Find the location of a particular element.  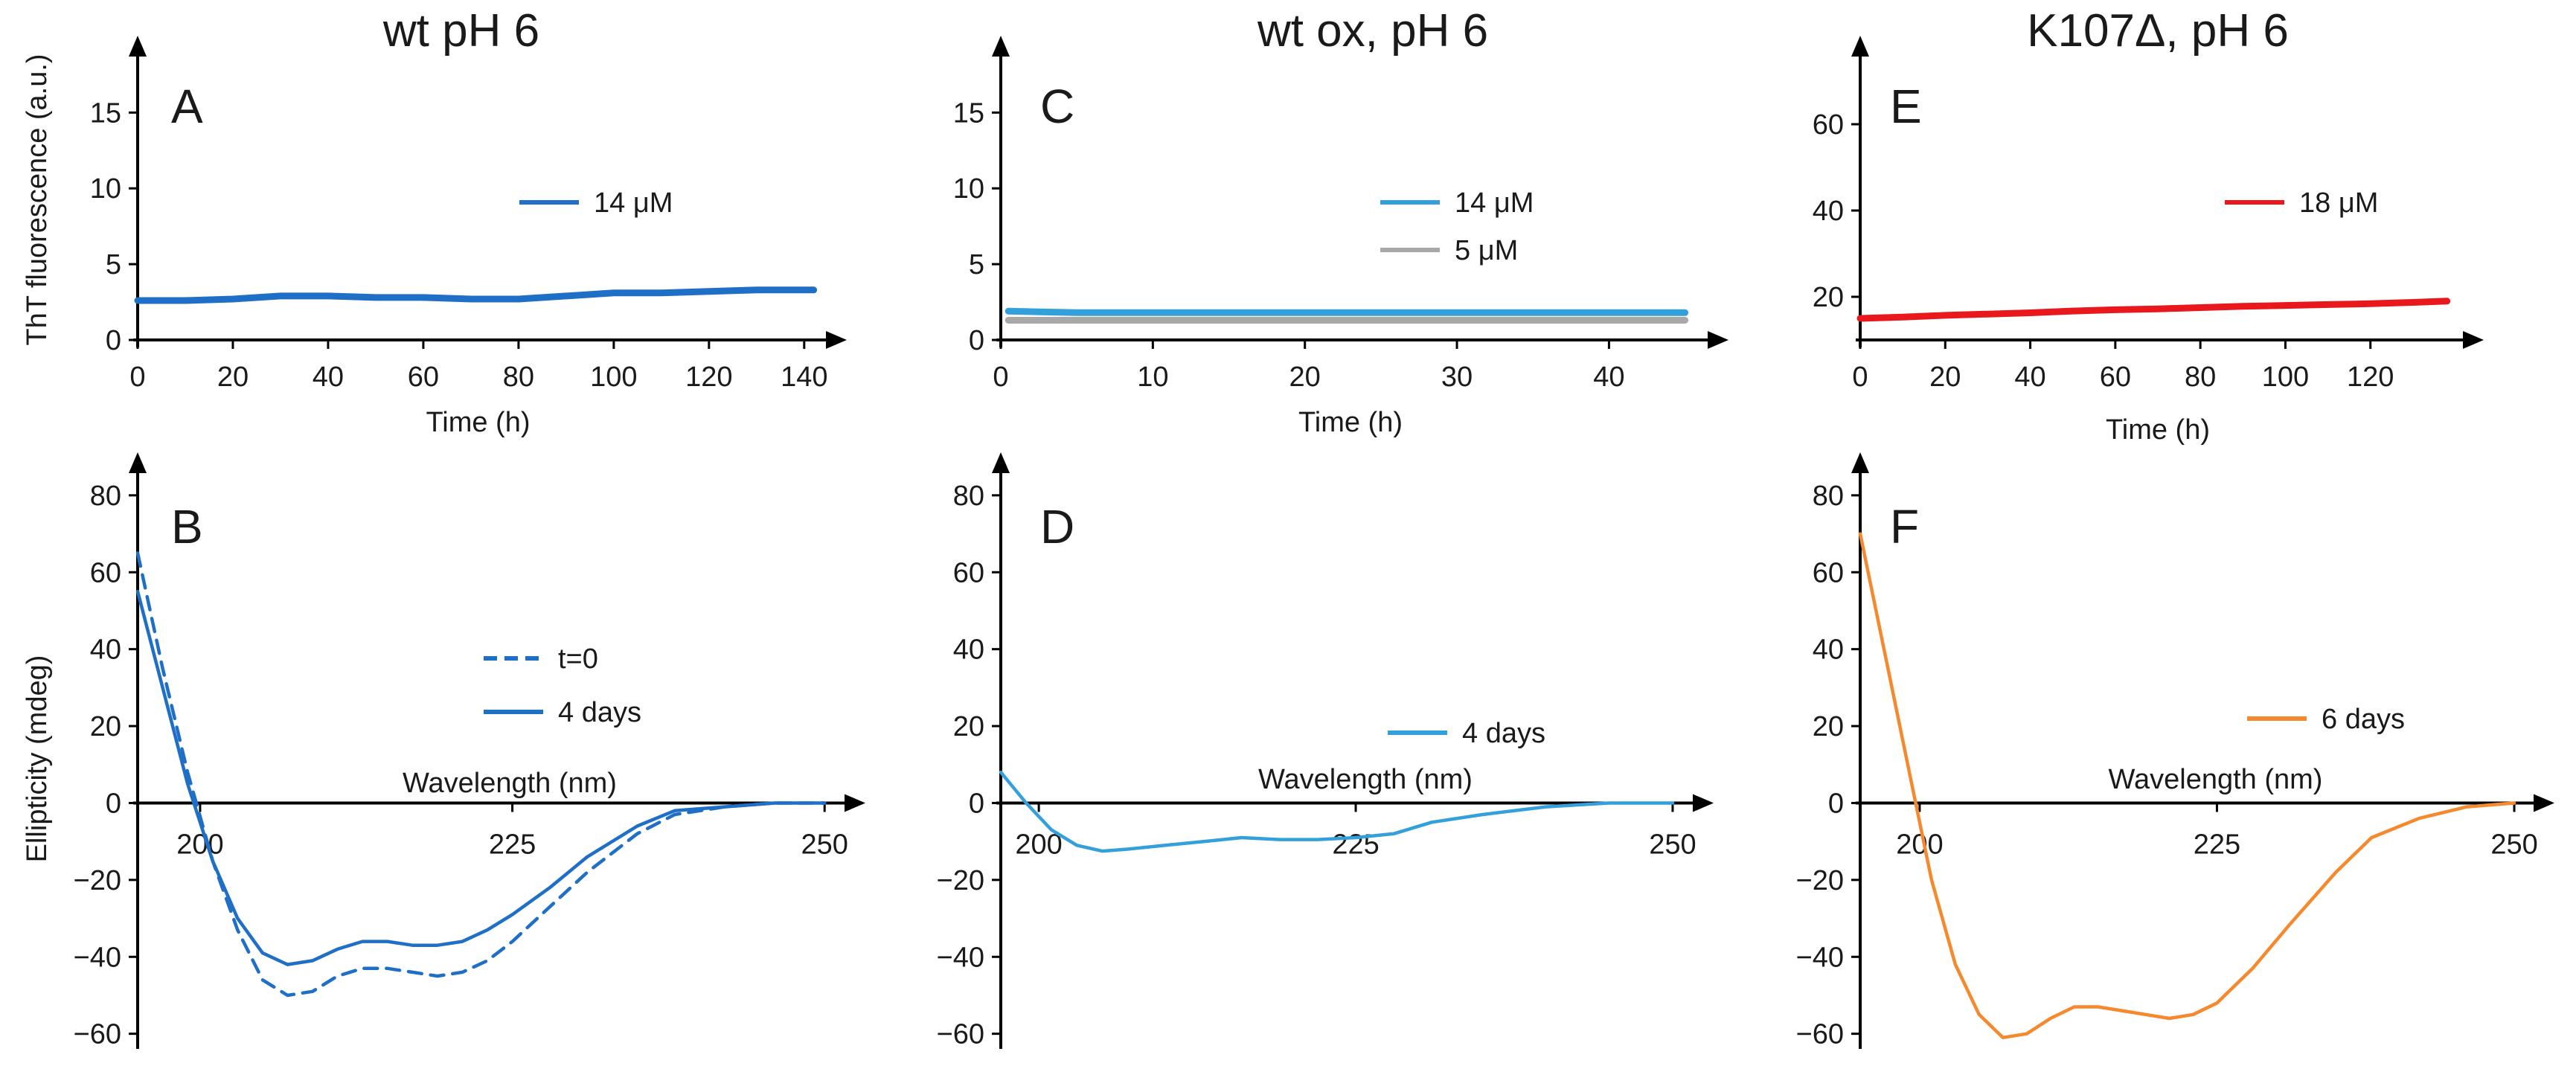

x-axis-arrow-E is located at coordinates (2473, 340).